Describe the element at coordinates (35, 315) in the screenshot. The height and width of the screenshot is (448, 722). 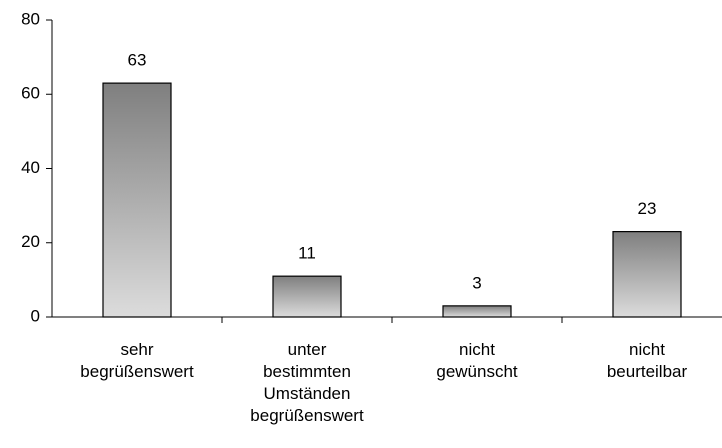
I see `y-tick-label: 0` at that location.